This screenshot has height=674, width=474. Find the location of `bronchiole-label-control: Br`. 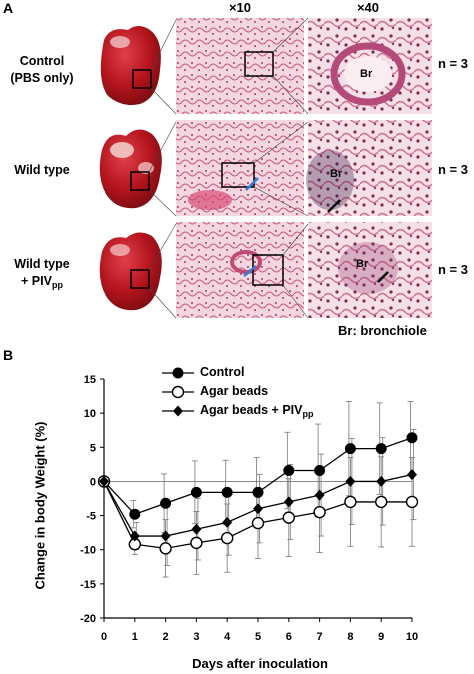

bronchiole-label-control: Br is located at coordinates (366, 74).